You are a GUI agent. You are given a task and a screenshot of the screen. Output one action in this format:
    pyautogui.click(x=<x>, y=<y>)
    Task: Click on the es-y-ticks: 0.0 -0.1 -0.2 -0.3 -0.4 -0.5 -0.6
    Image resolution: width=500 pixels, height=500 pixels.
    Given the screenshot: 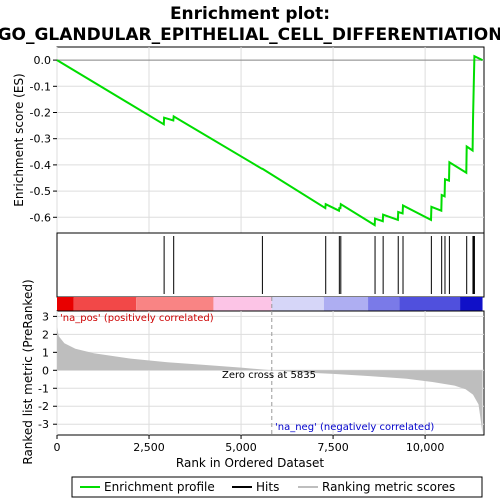 What is the action you would take?
    pyautogui.click(x=43, y=139)
    